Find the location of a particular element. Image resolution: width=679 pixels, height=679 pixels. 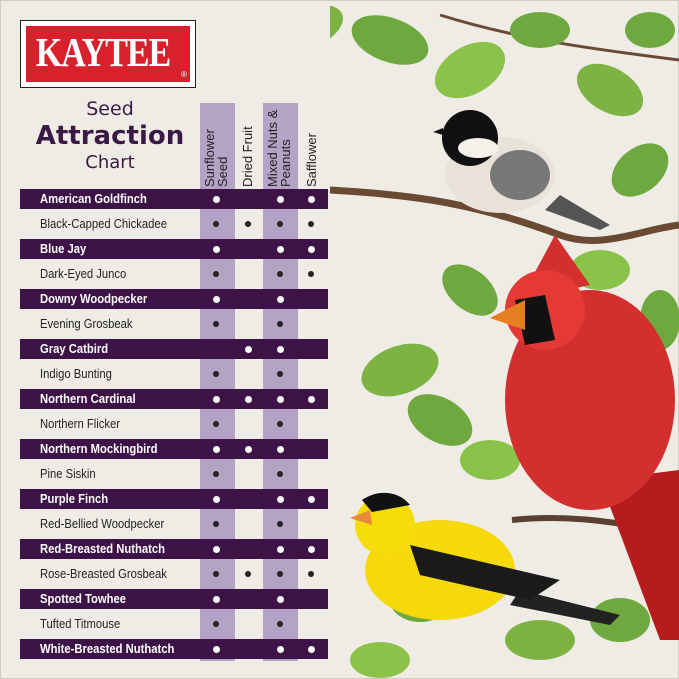

bird-name: American Goldfinch is located at coordinates (93, 199).